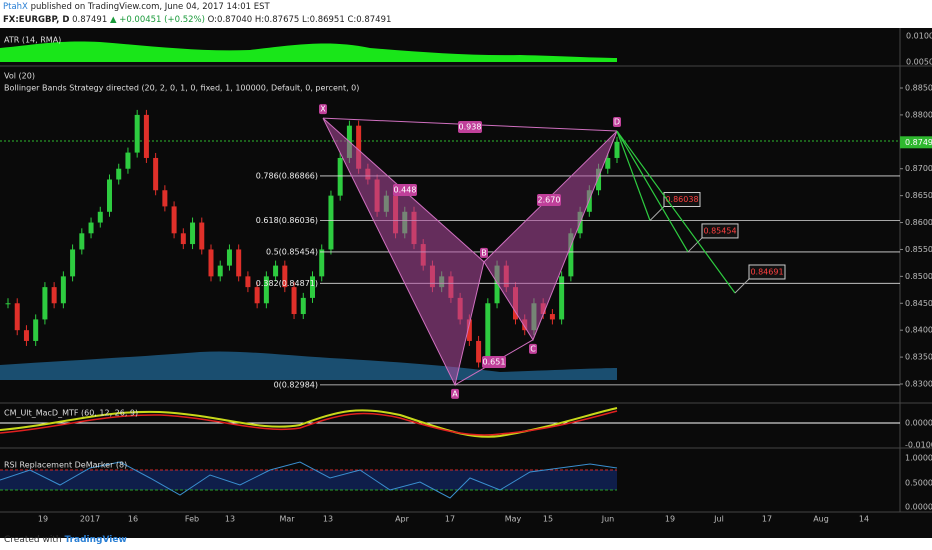  What do you see at coordinates (33, 540) in the screenshot?
I see `footer-created: Created with` at bounding box center [33, 540].